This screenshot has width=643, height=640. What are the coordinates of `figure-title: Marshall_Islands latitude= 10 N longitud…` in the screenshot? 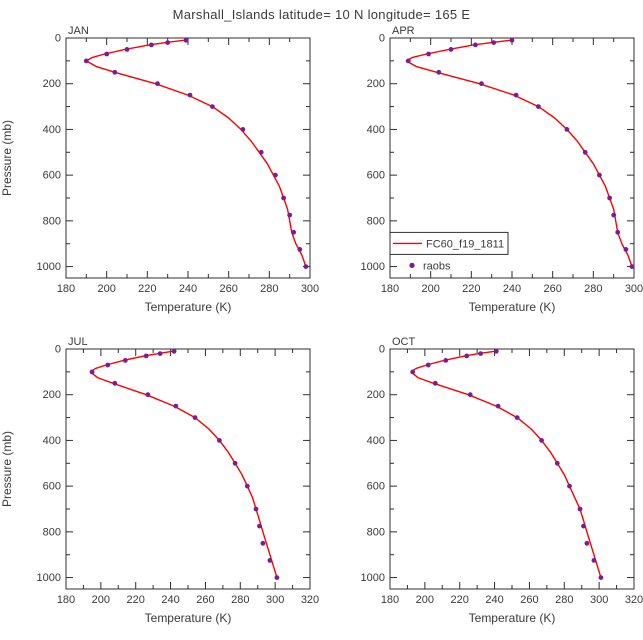 It's located at (321, 14).